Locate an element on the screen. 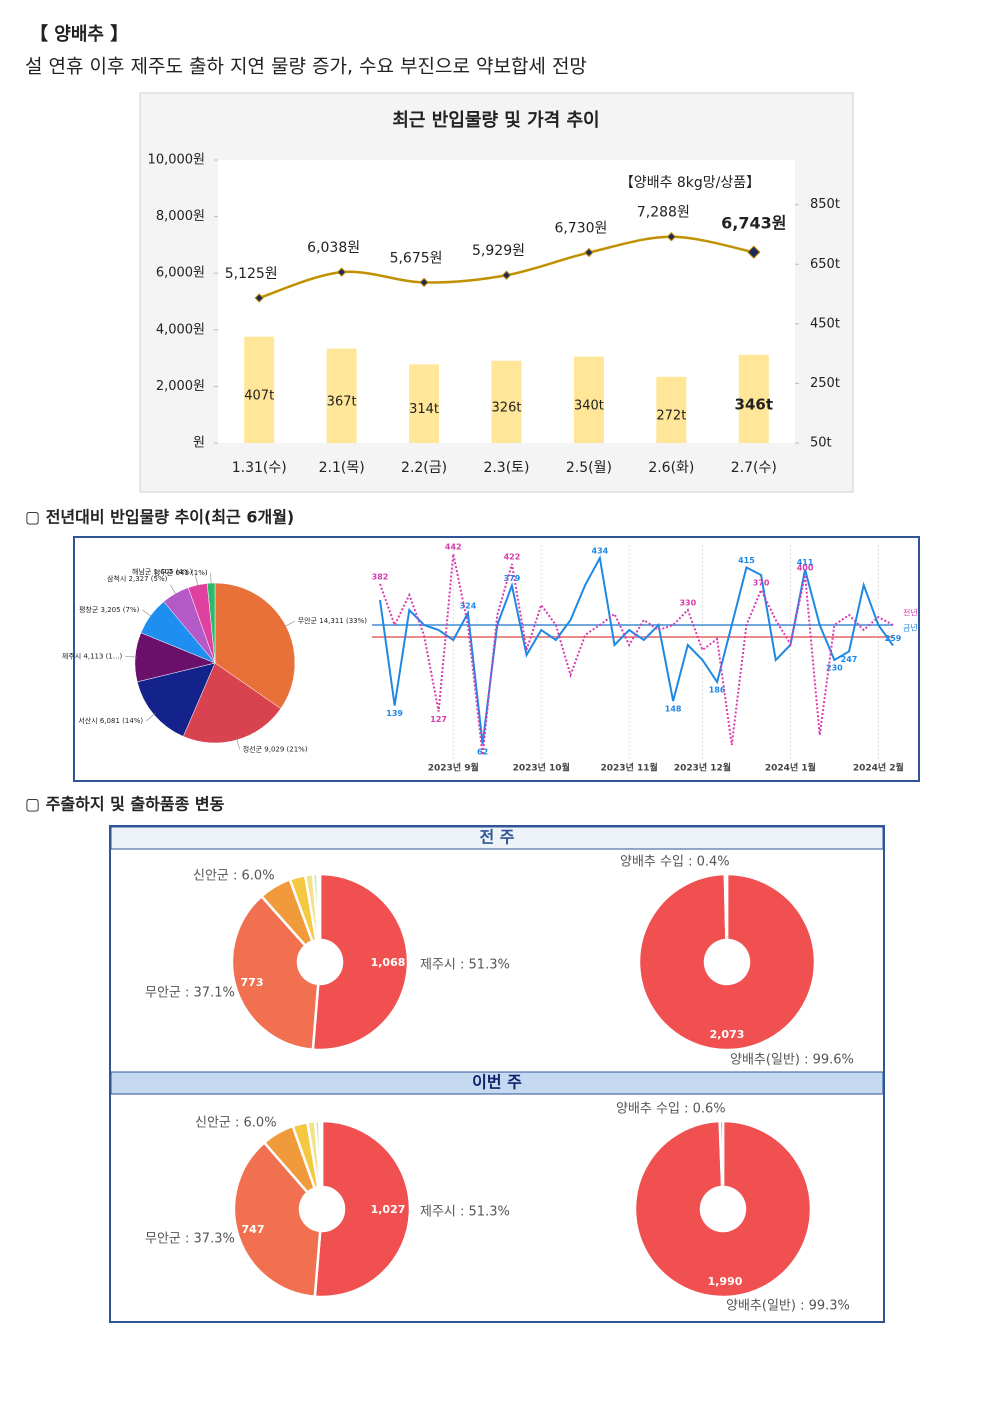 The image size is (992, 1407). point-label: 330 is located at coordinates (687, 603).